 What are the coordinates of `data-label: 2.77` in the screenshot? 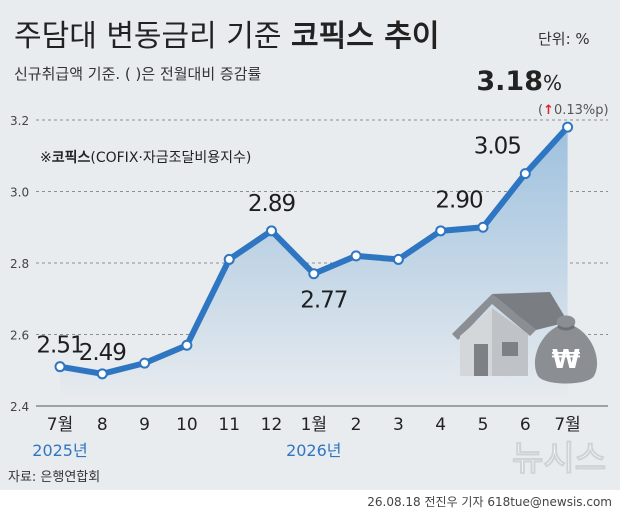 It's located at (323, 301).